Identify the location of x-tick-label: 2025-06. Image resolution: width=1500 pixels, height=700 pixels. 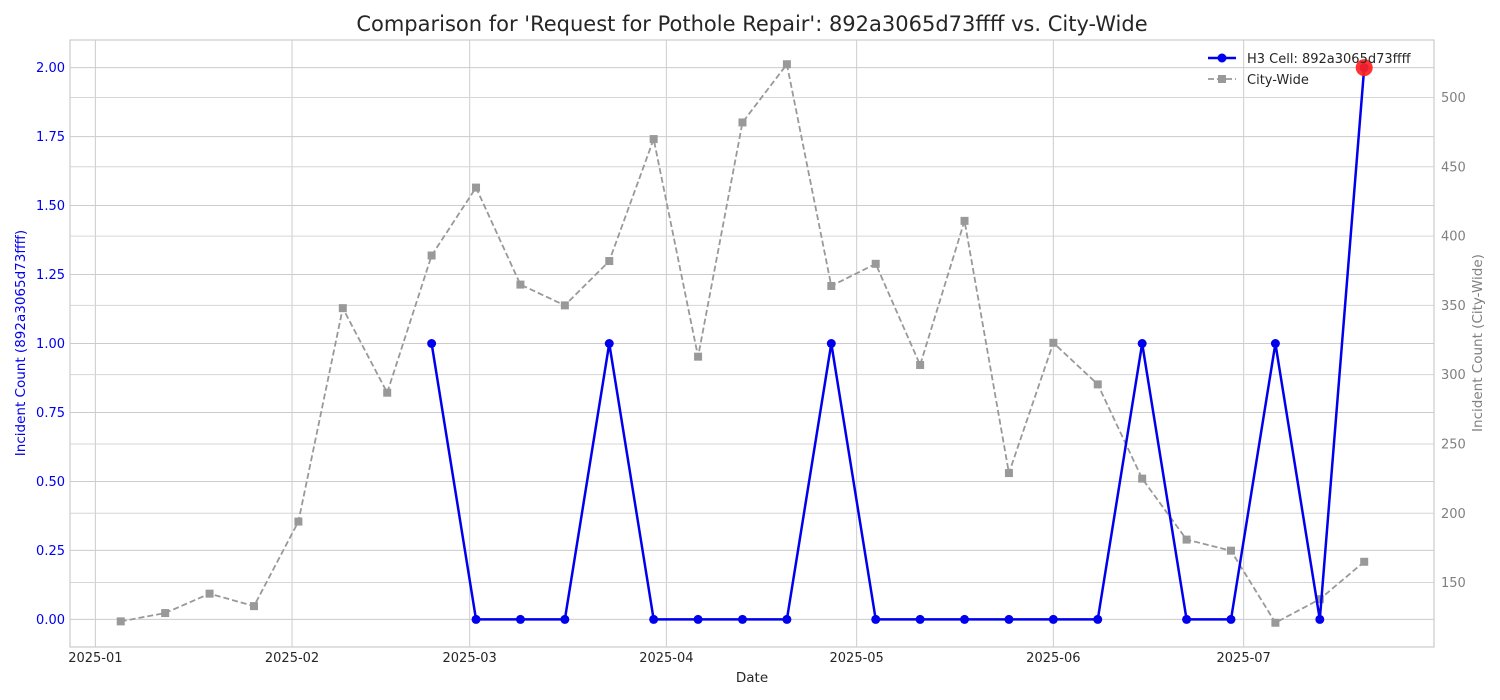
(1053, 658).